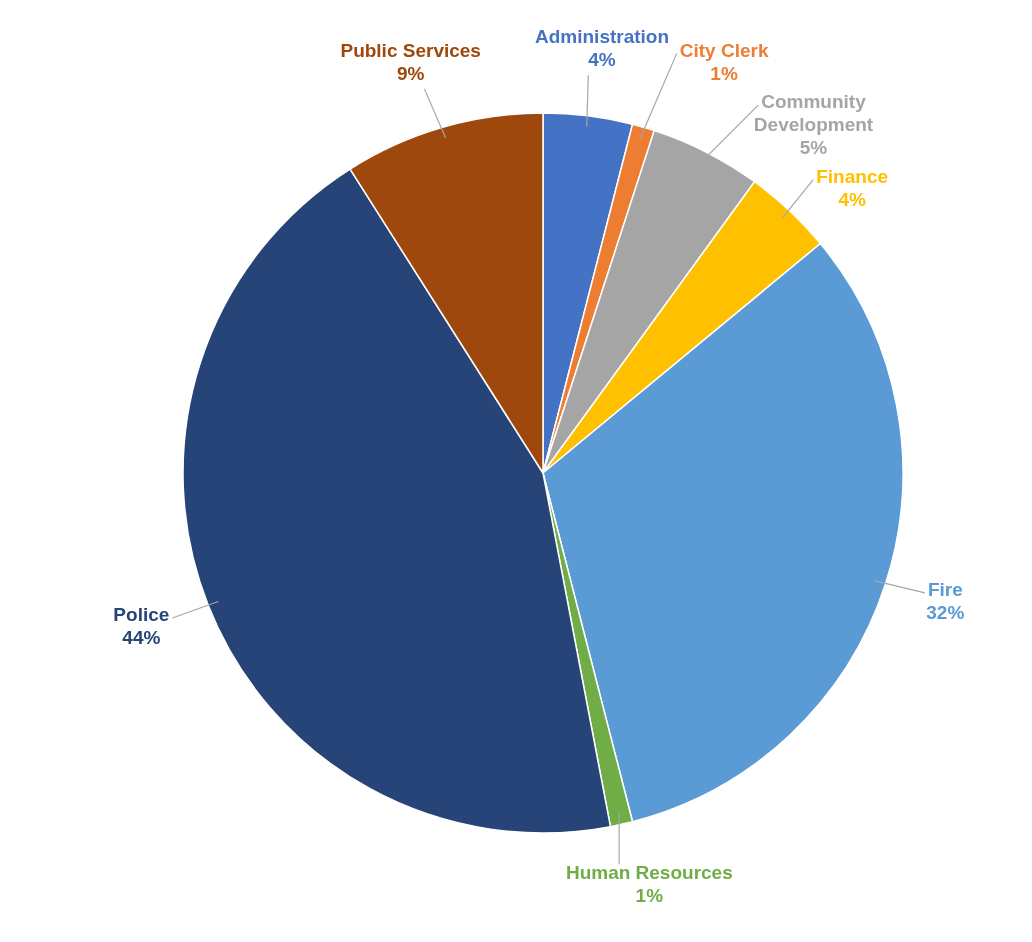 This screenshot has height=942, width=1032. What do you see at coordinates (410, 73) in the screenshot?
I see `data-label: 9%` at bounding box center [410, 73].